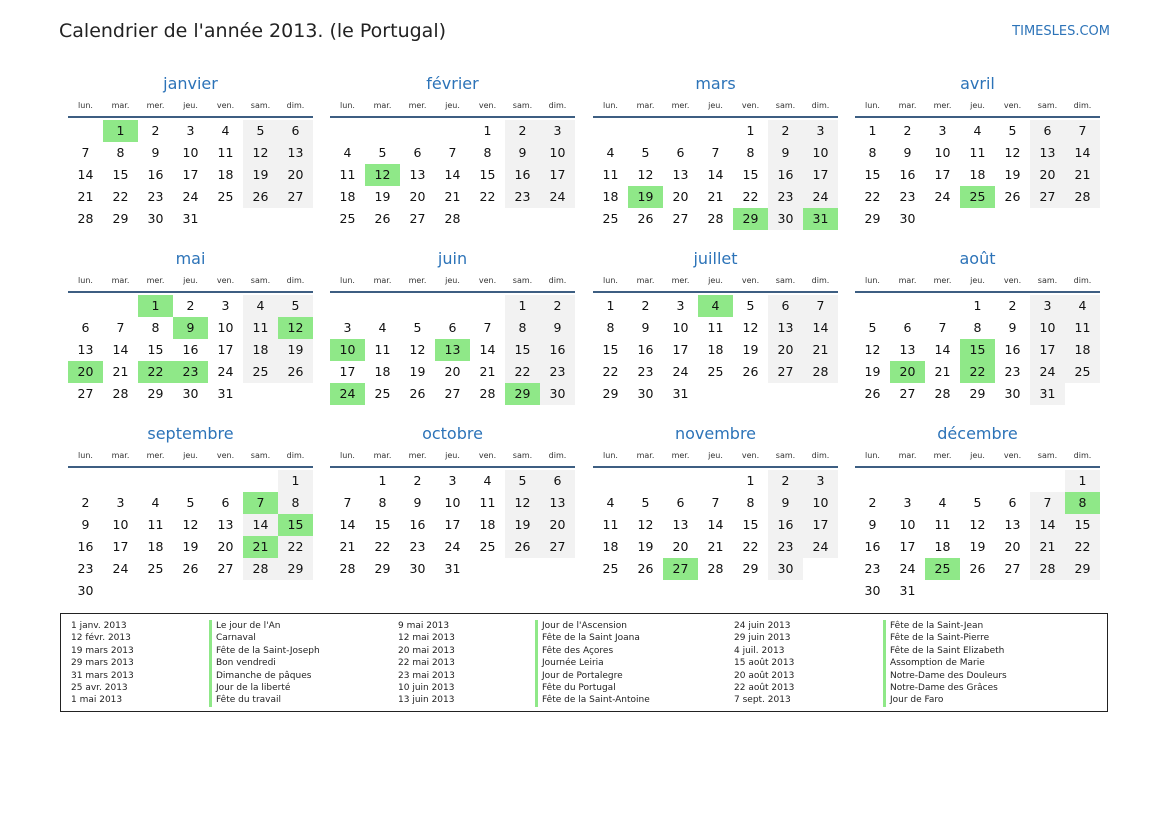  I want to click on day-cell: 16, so click(785, 525).